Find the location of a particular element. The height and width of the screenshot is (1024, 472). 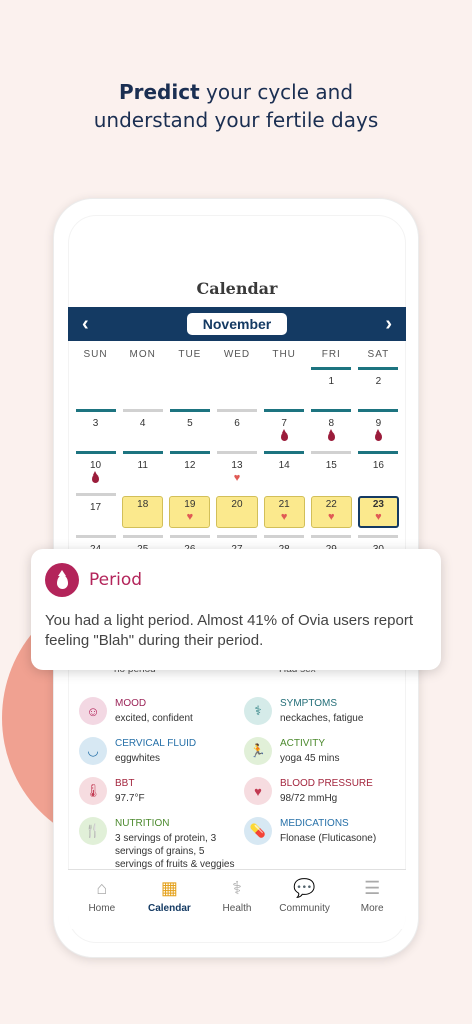

log-label: MEDICATIONS is located at coordinates (314, 823).